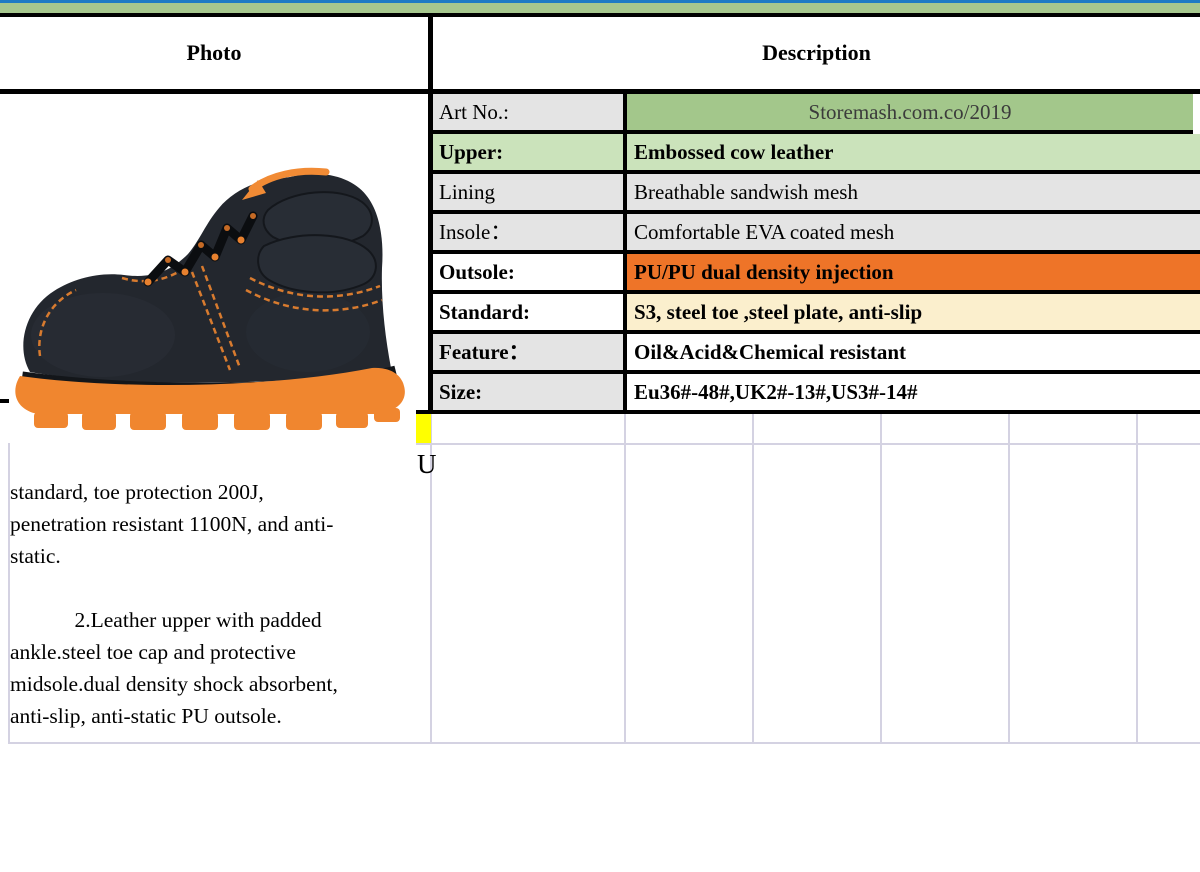 The width and height of the screenshot is (1200, 872). Describe the element at coordinates (528, 314) in the screenshot. I see `spec-label-standard: Standard:` at that location.